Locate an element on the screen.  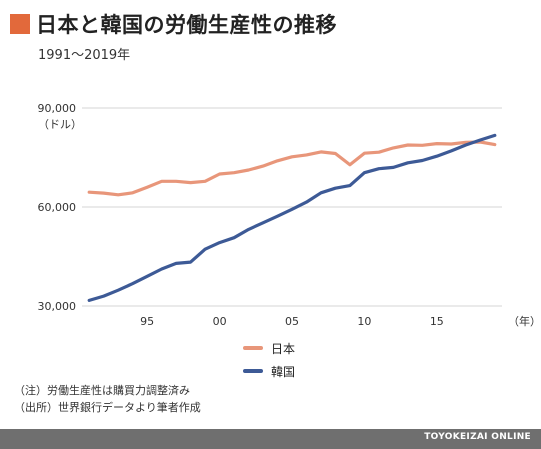
y-tick-label: 90,000 is located at coordinates (57, 108).